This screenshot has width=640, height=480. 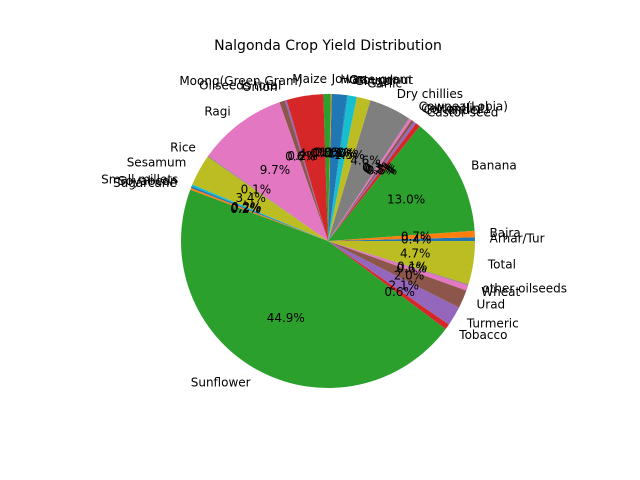 I want to click on slice-label: Urad, so click(x=490, y=305).